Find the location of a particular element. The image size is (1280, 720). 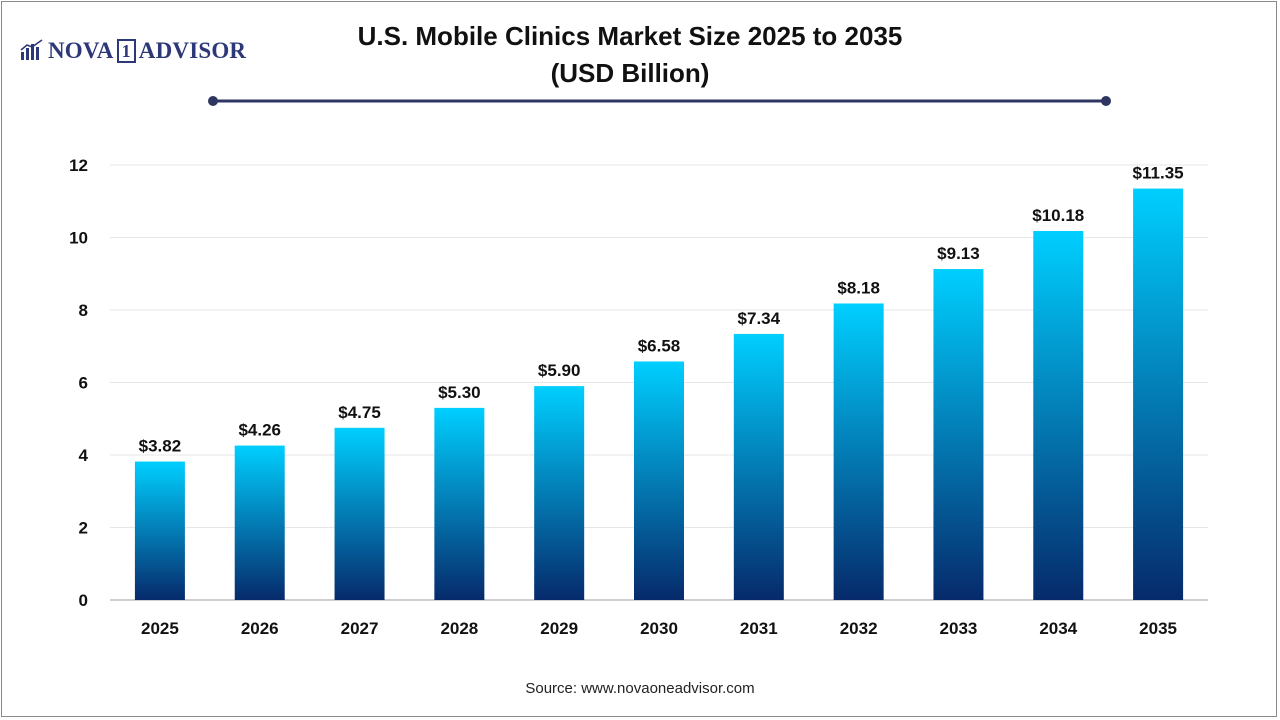

x-tick-label-2025: 2025 is located at coordinates (160, 628).